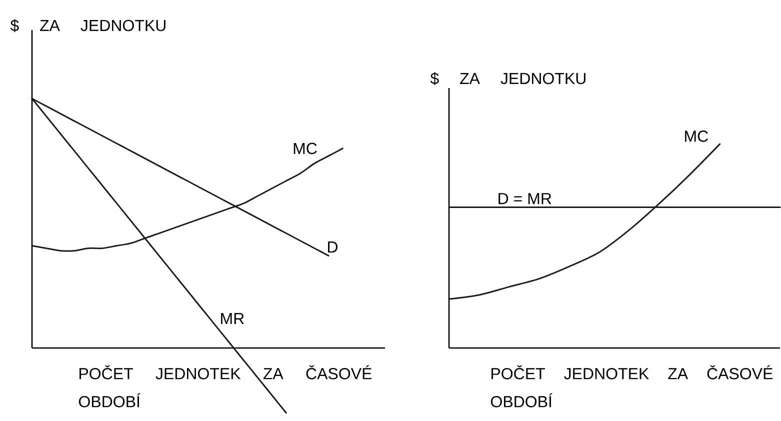 The image size is (781, 421). What do you see at coordinates (232, 318) in the screenshot?
I see `series-label: MR` at bounding box center [232, 318].